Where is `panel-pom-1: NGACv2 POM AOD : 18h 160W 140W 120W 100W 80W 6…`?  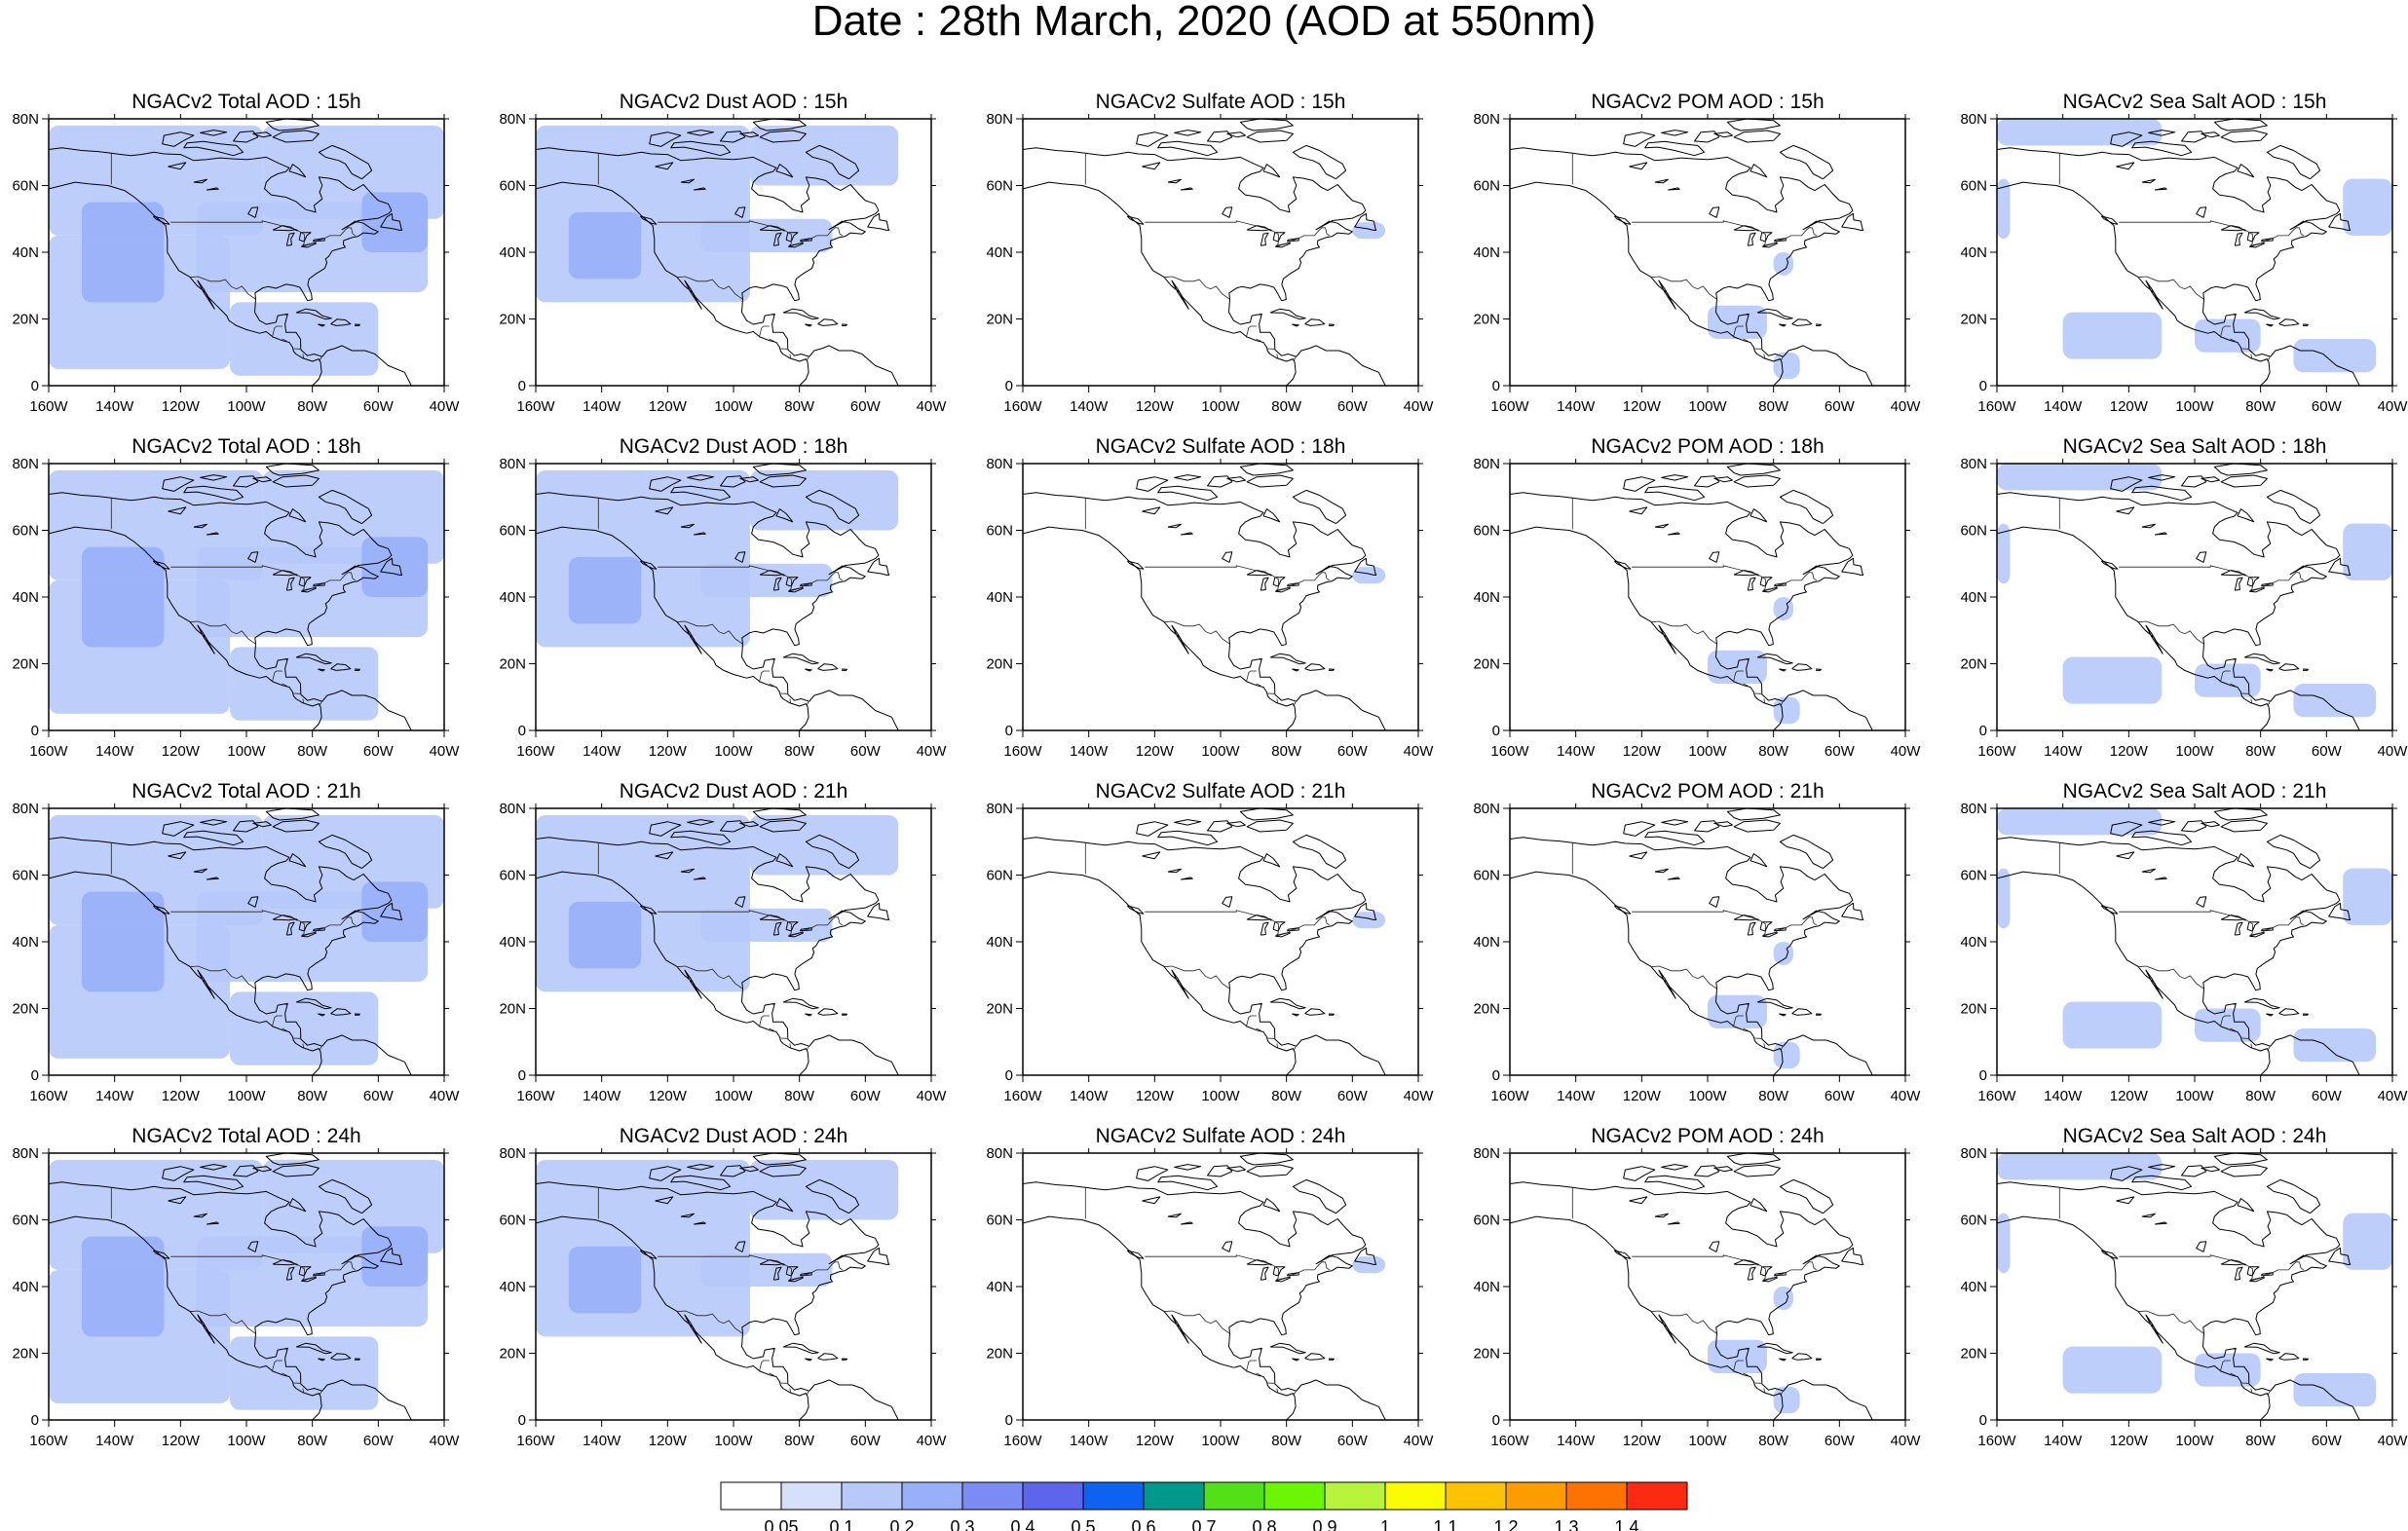
panel-pom-1: NGACv2 POM AOD : 18h 160W 140W 120W 100W 80W 6… is located at coordinates (1697, 597).